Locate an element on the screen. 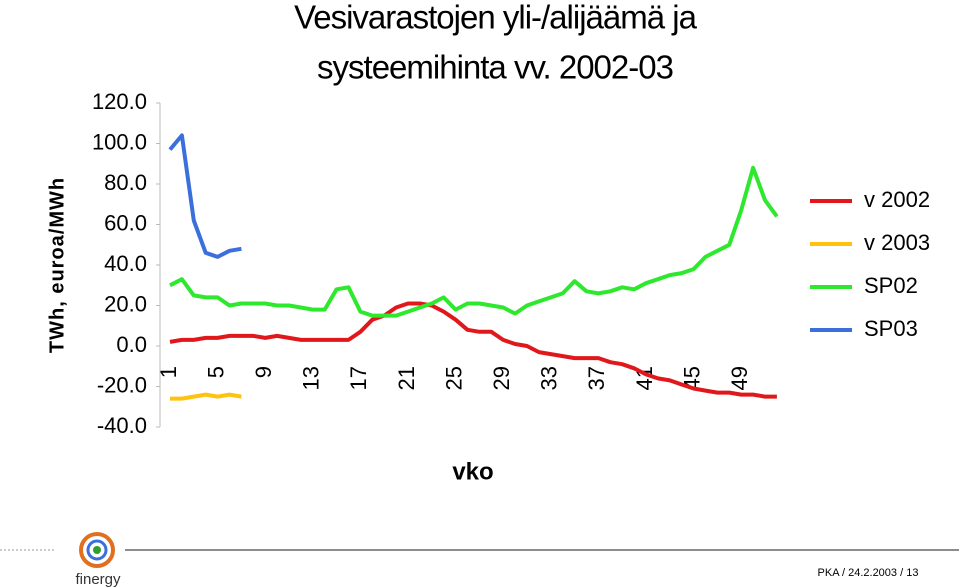 This screenshot has width=959, height=588. chart-title: Vesivarastojen yli-/alijäämä ja is located at coordinates (496, 18).